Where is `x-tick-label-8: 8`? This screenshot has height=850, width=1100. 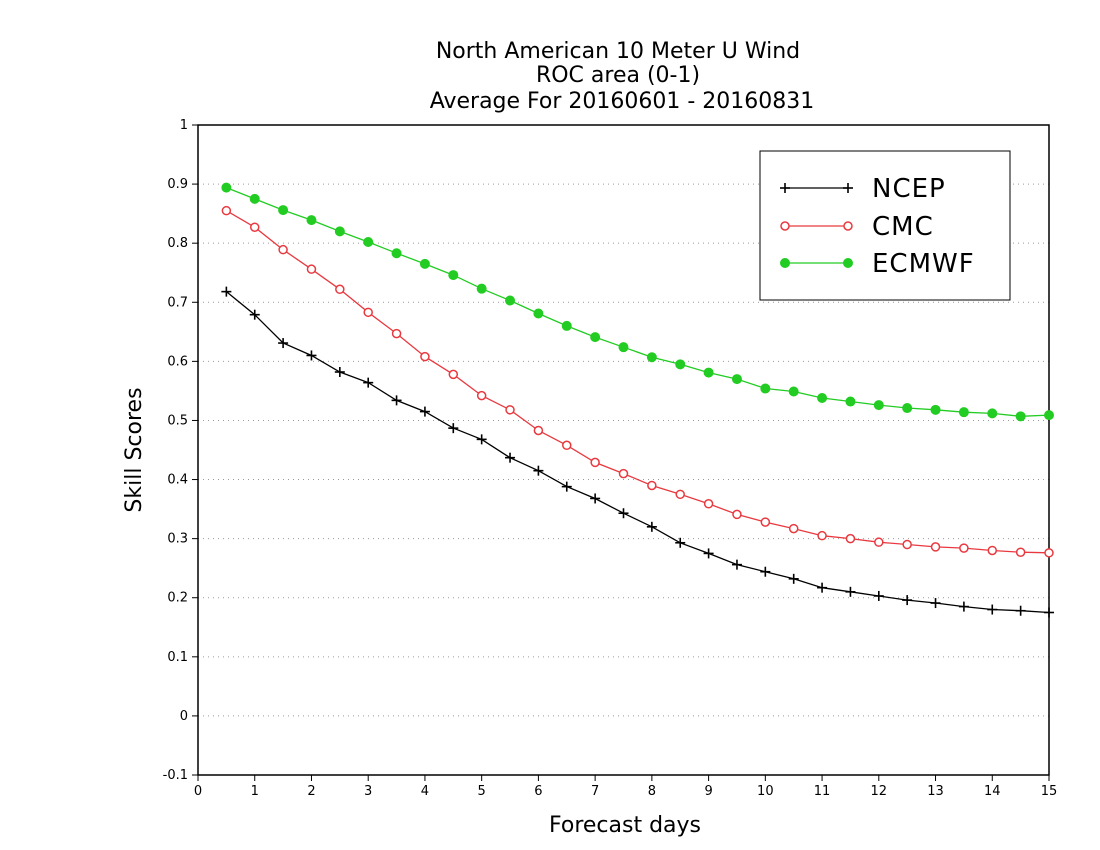 x-tick-label-8: 8 is located at coordinates (652, 791).